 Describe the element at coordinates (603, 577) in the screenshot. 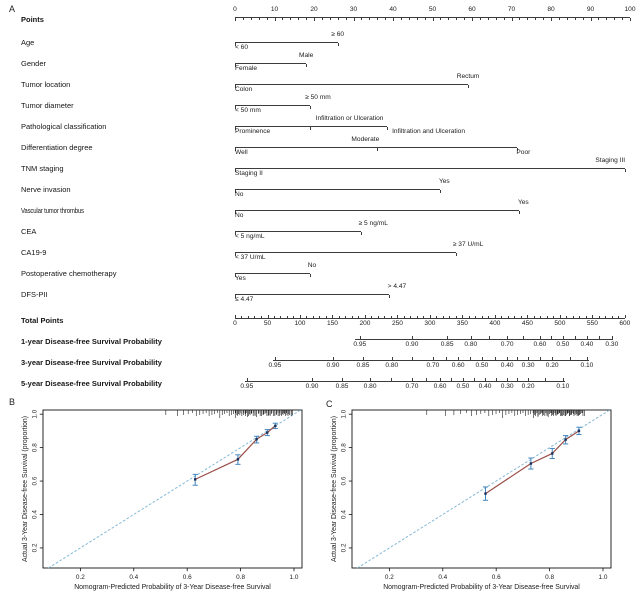

I see `x-tick-label: 1.0` at that location.